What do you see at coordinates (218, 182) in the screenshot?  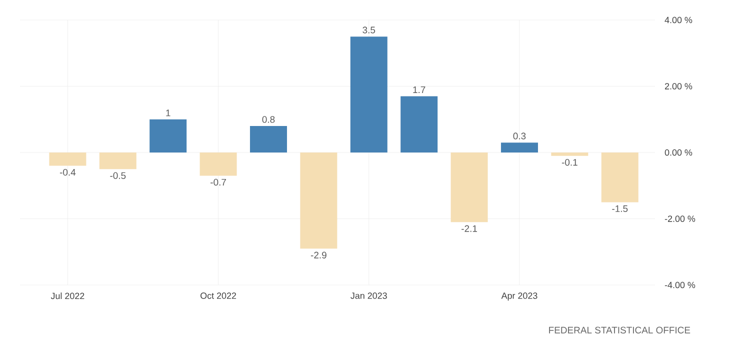 I see `data-label: -0.7` at bounding box center [218, 182].